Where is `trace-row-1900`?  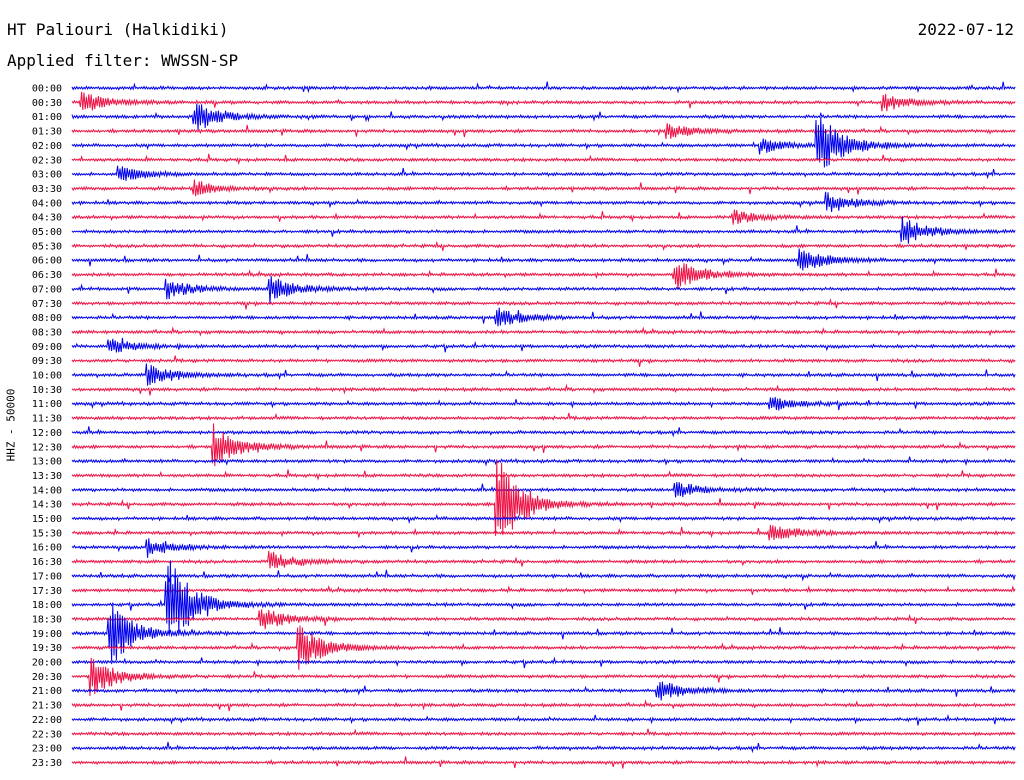
trace-row-1900 is located at coordinates (543, 633).